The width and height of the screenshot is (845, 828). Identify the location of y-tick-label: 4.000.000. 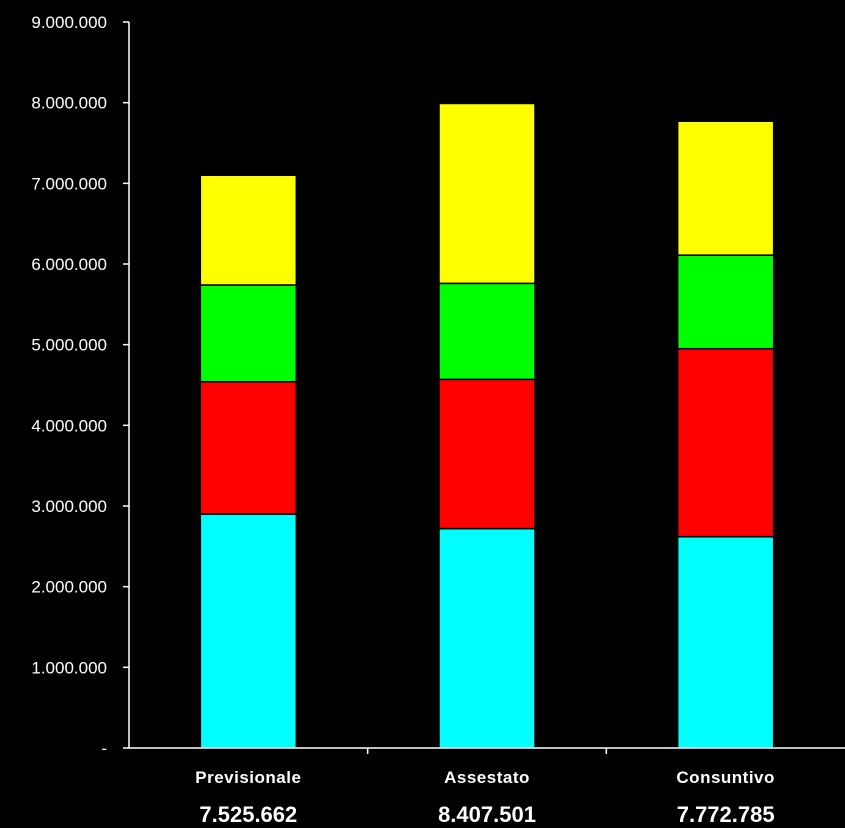
(69, 425).